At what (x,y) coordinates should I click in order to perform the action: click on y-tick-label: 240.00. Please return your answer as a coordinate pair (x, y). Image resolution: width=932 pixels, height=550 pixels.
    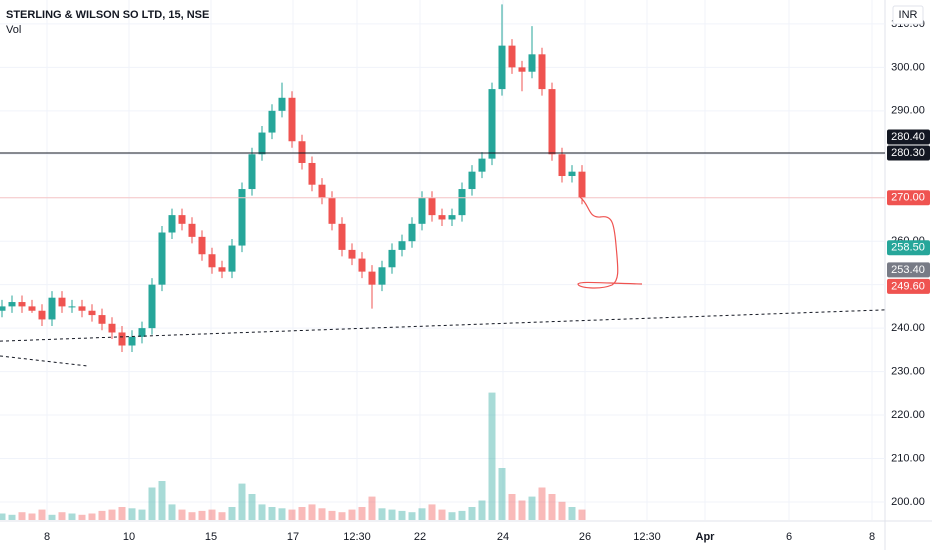
    Looking at the image, I should click on (908, 328).